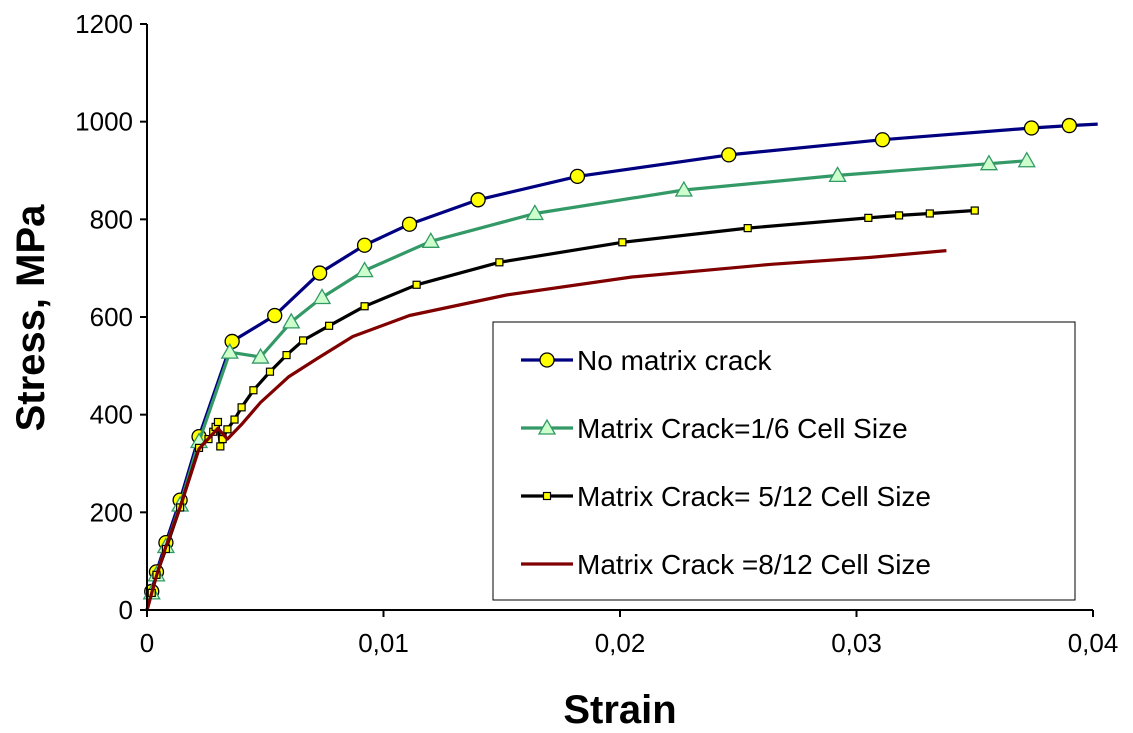 Image resolution: width=1133 pixels, height=733 pixels. What do you see at coordinates (111, 415) in the screenshot?
I see `y-tick-label: 400` at bounding box center [111, 415].